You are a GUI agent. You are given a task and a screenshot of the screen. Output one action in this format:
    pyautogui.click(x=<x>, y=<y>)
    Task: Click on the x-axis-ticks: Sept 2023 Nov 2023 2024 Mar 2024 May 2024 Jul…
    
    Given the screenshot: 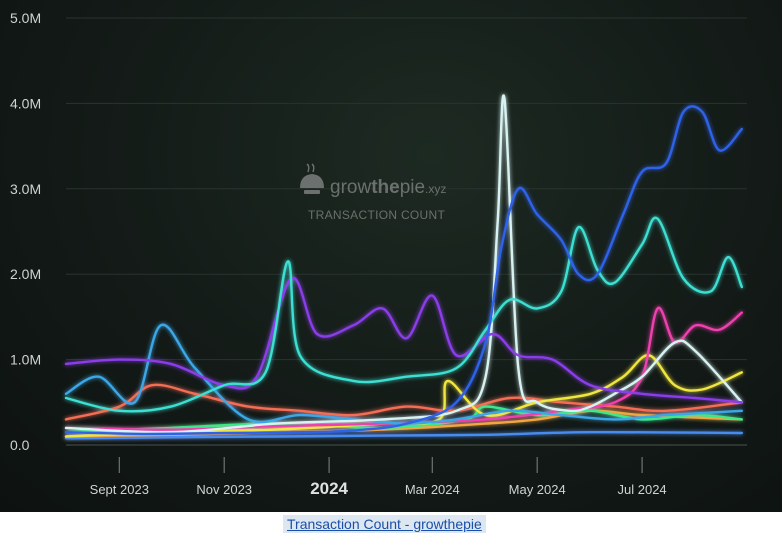 What is the action you would take?
    pyautogui.click(x=378, y=477)
    